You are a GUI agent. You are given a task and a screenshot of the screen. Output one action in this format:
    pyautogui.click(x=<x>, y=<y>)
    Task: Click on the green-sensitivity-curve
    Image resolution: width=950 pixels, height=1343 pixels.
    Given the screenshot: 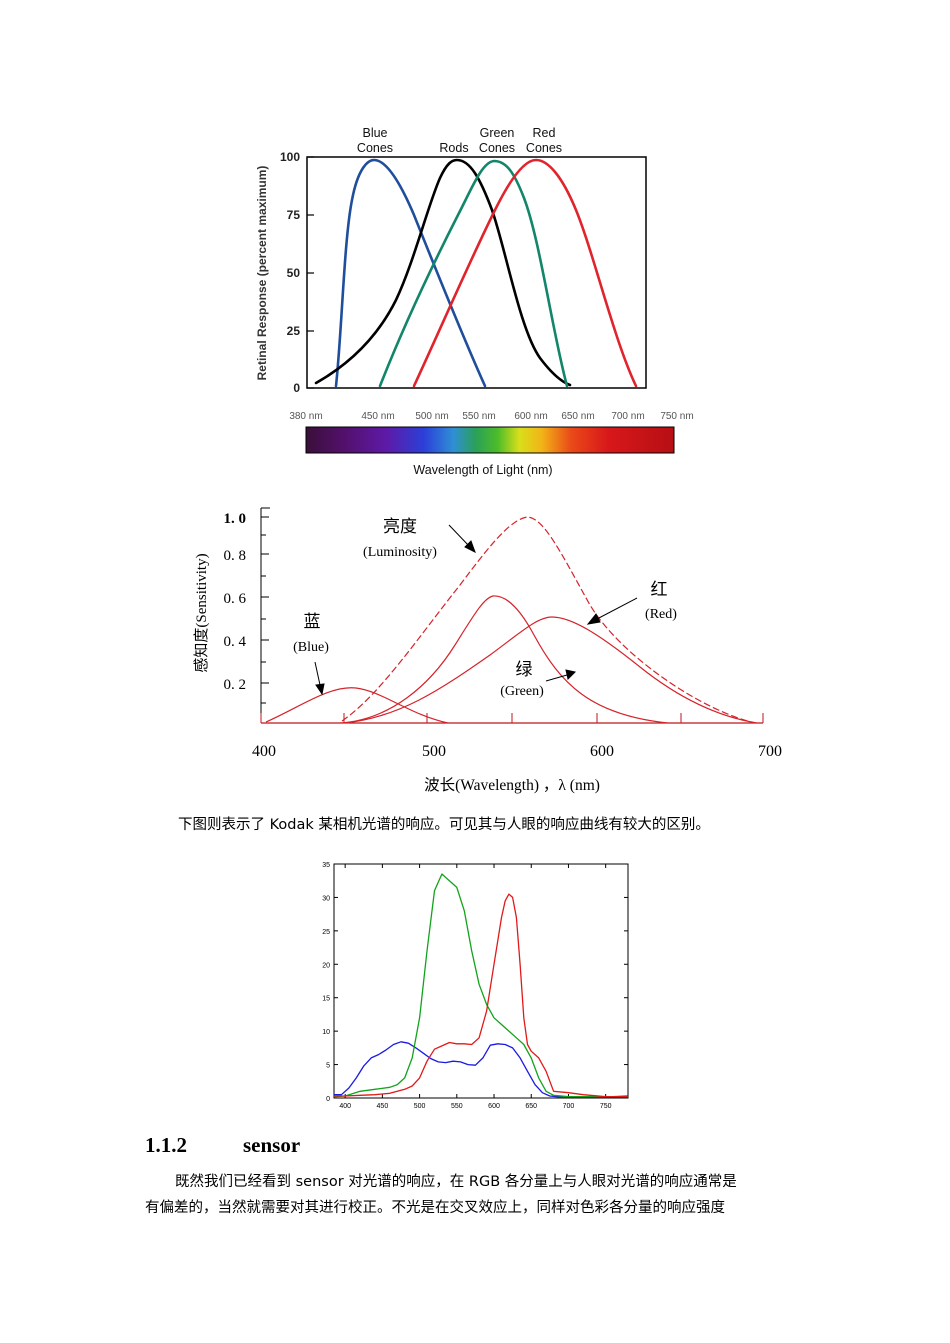 What is the action you would take?
    pyautogui.click(x=504, y=659)
    